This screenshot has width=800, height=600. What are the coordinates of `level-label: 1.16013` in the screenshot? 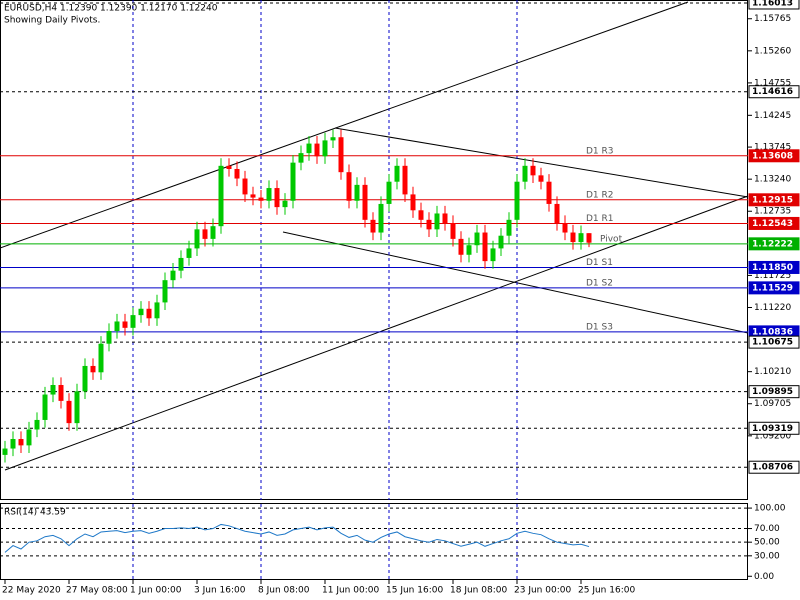 It's located at (772, 4).